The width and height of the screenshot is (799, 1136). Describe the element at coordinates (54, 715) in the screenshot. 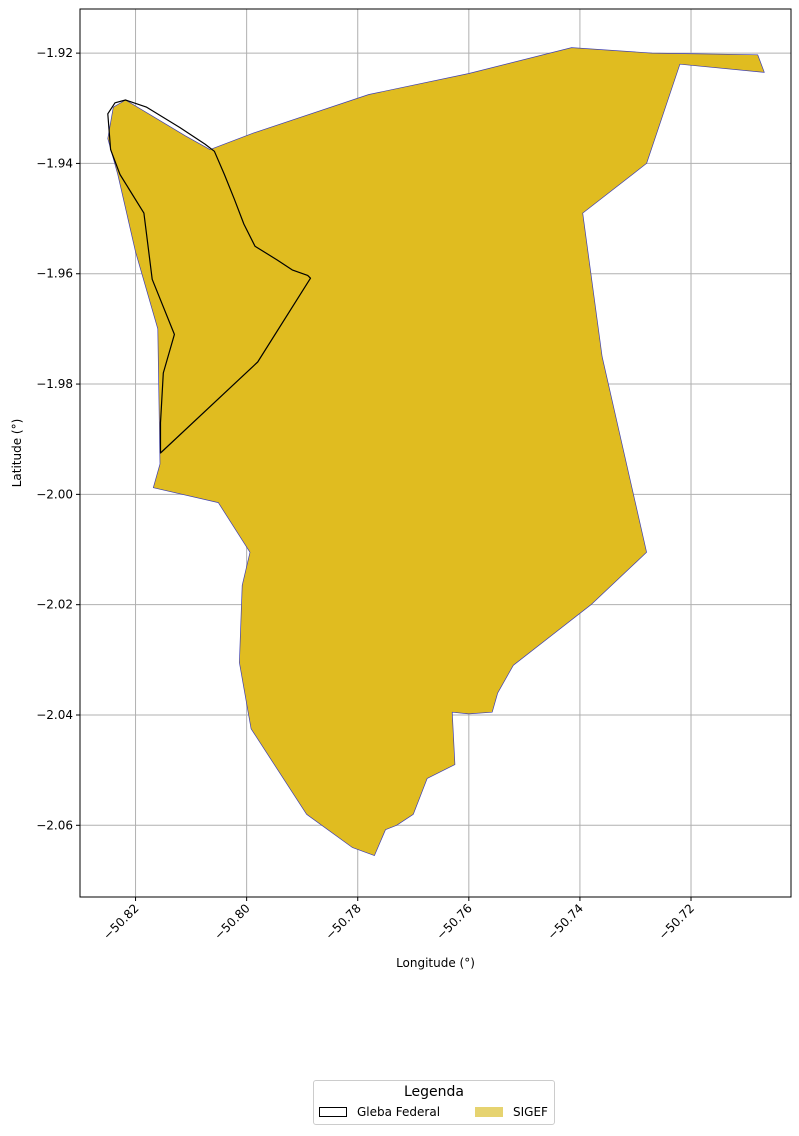

I see `y-tick-label: −2.04` at that location.